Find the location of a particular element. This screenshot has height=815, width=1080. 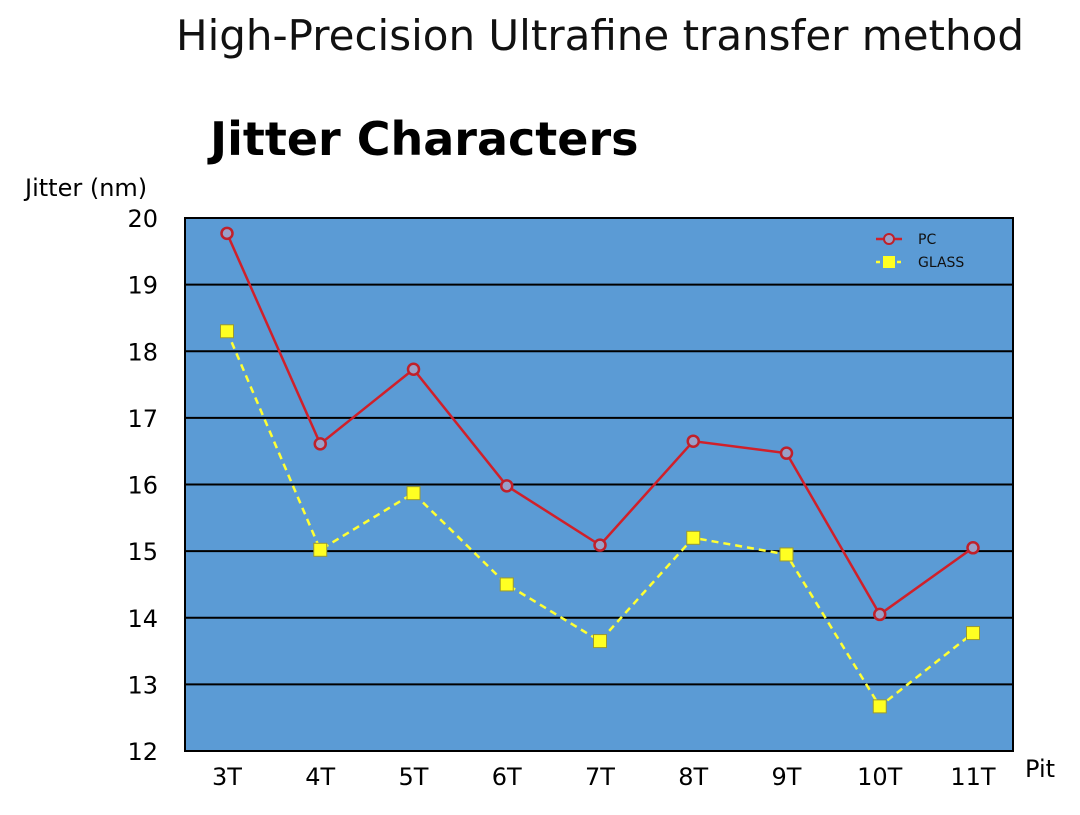

x-tick-label: 6T is located at coordinates (507, 777).